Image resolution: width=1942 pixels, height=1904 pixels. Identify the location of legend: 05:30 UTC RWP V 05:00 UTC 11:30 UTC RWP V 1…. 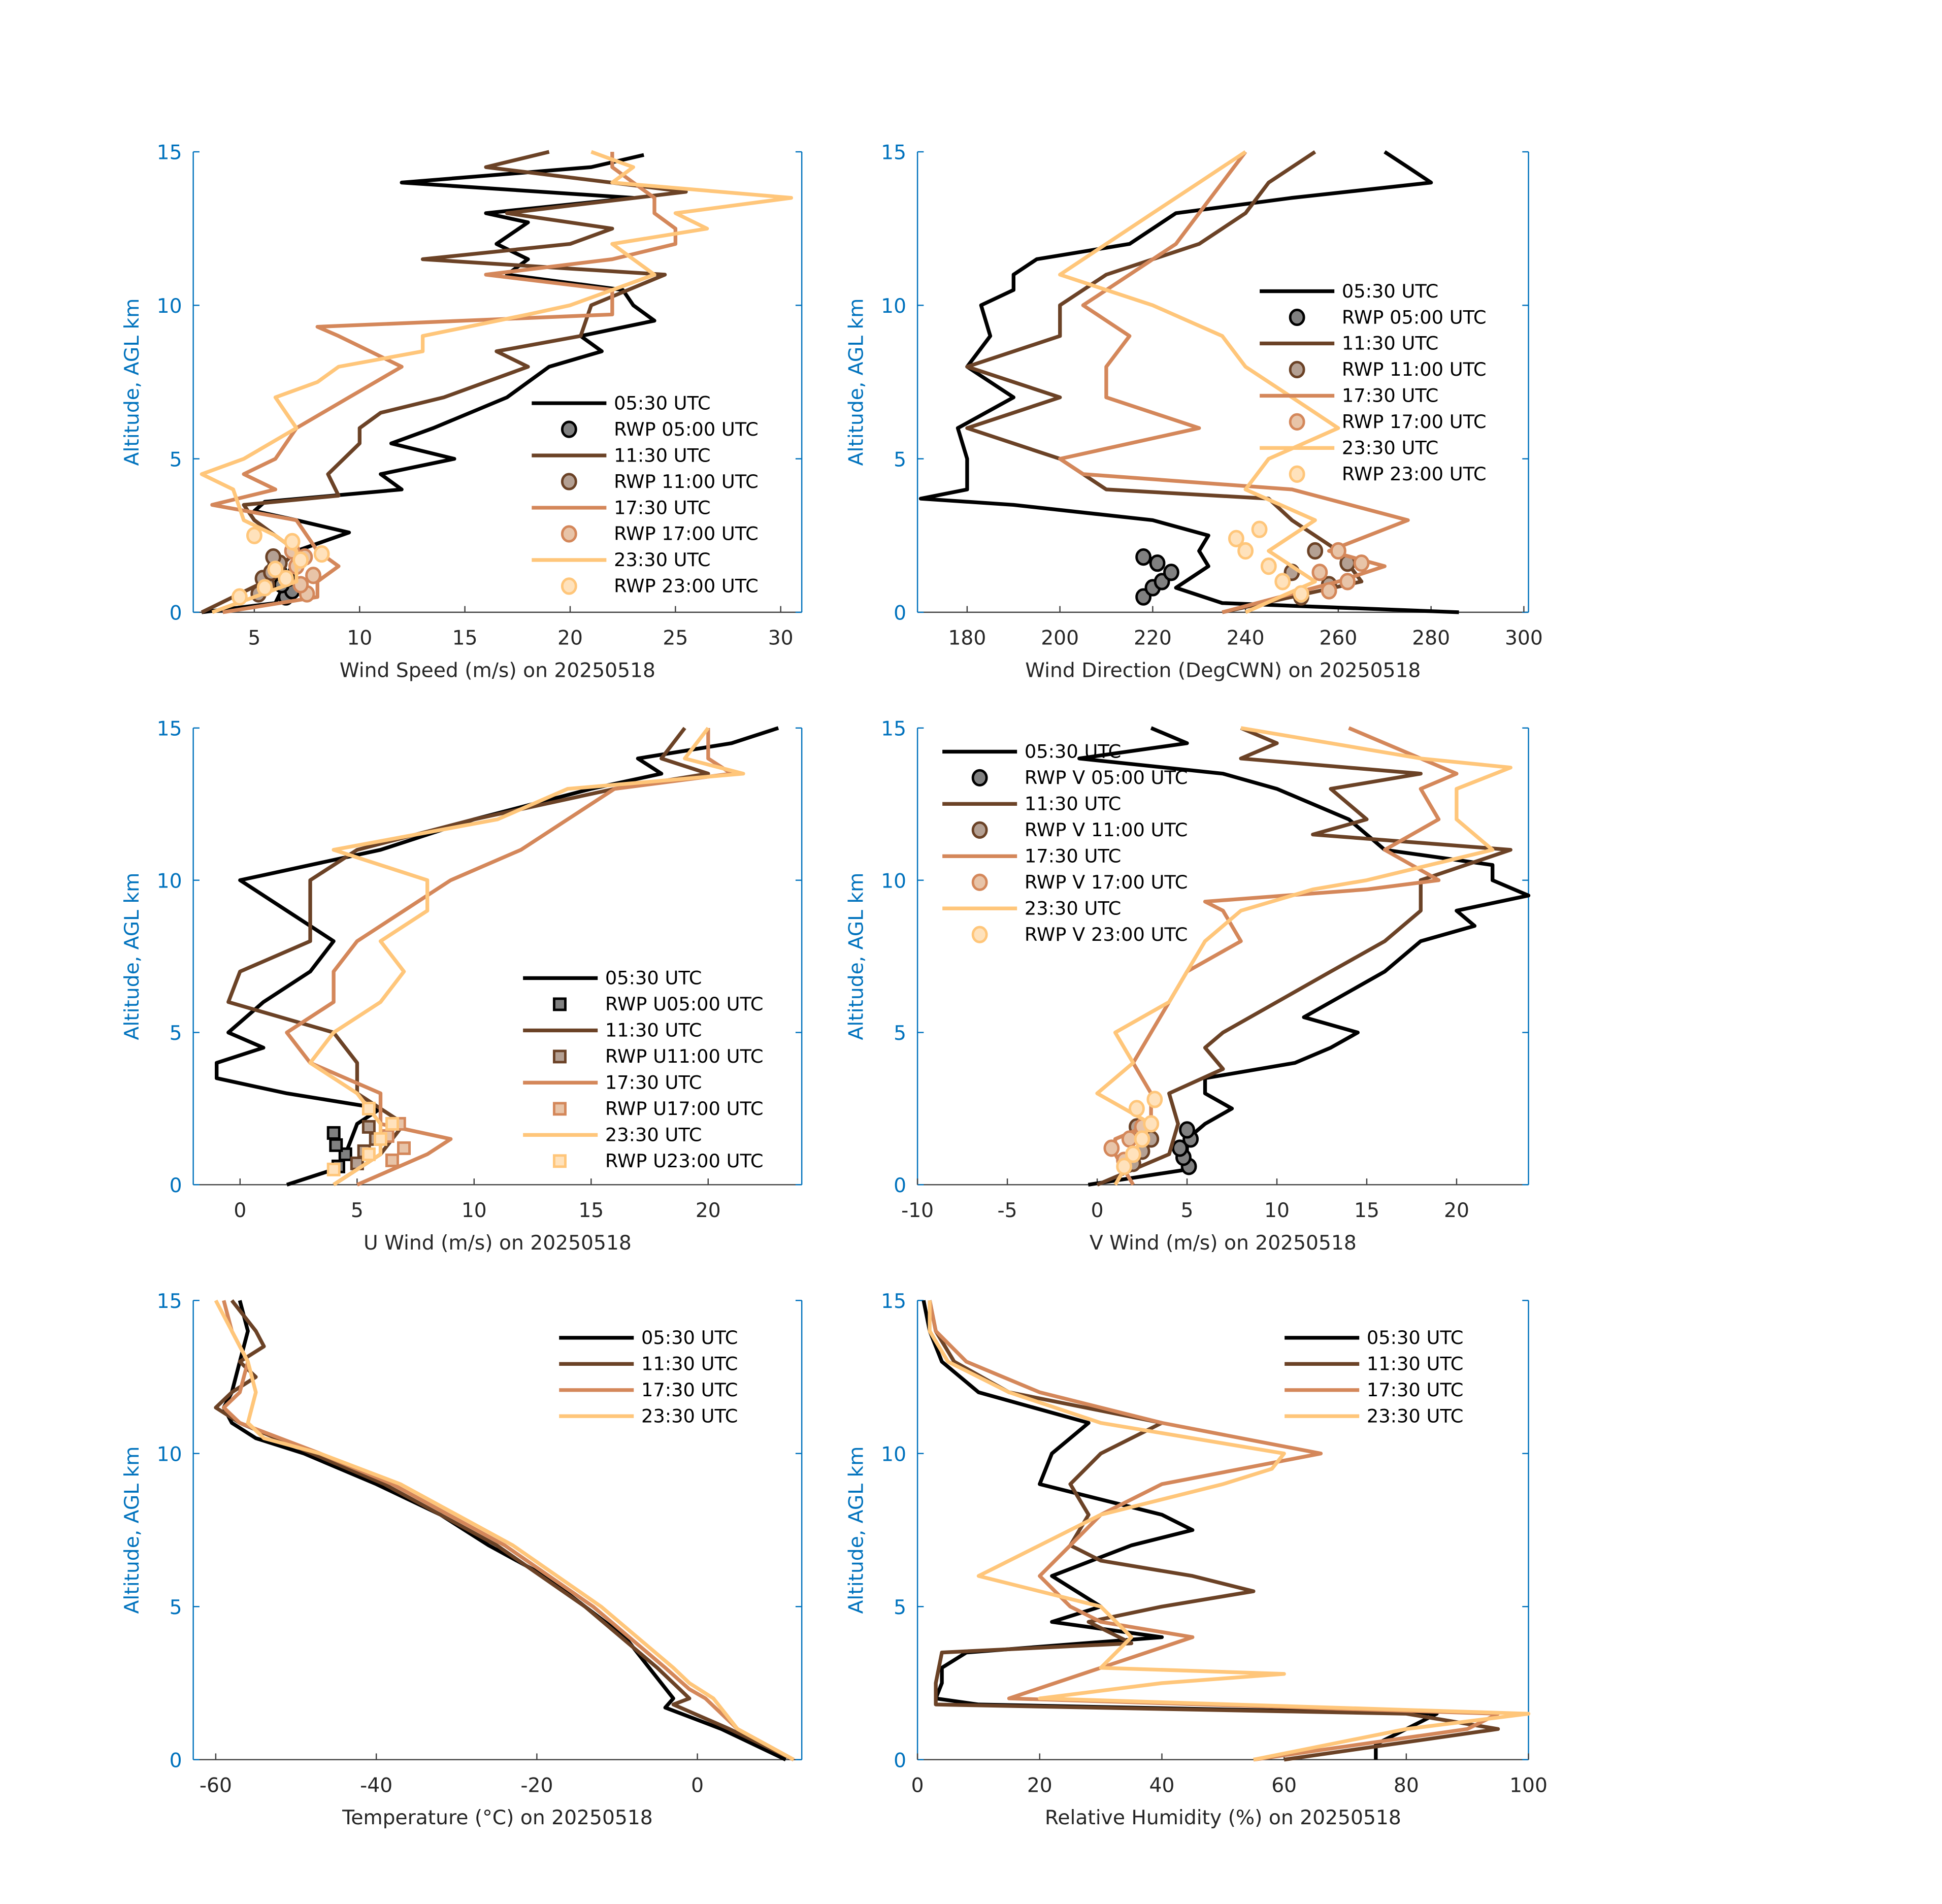
(1065, 843).